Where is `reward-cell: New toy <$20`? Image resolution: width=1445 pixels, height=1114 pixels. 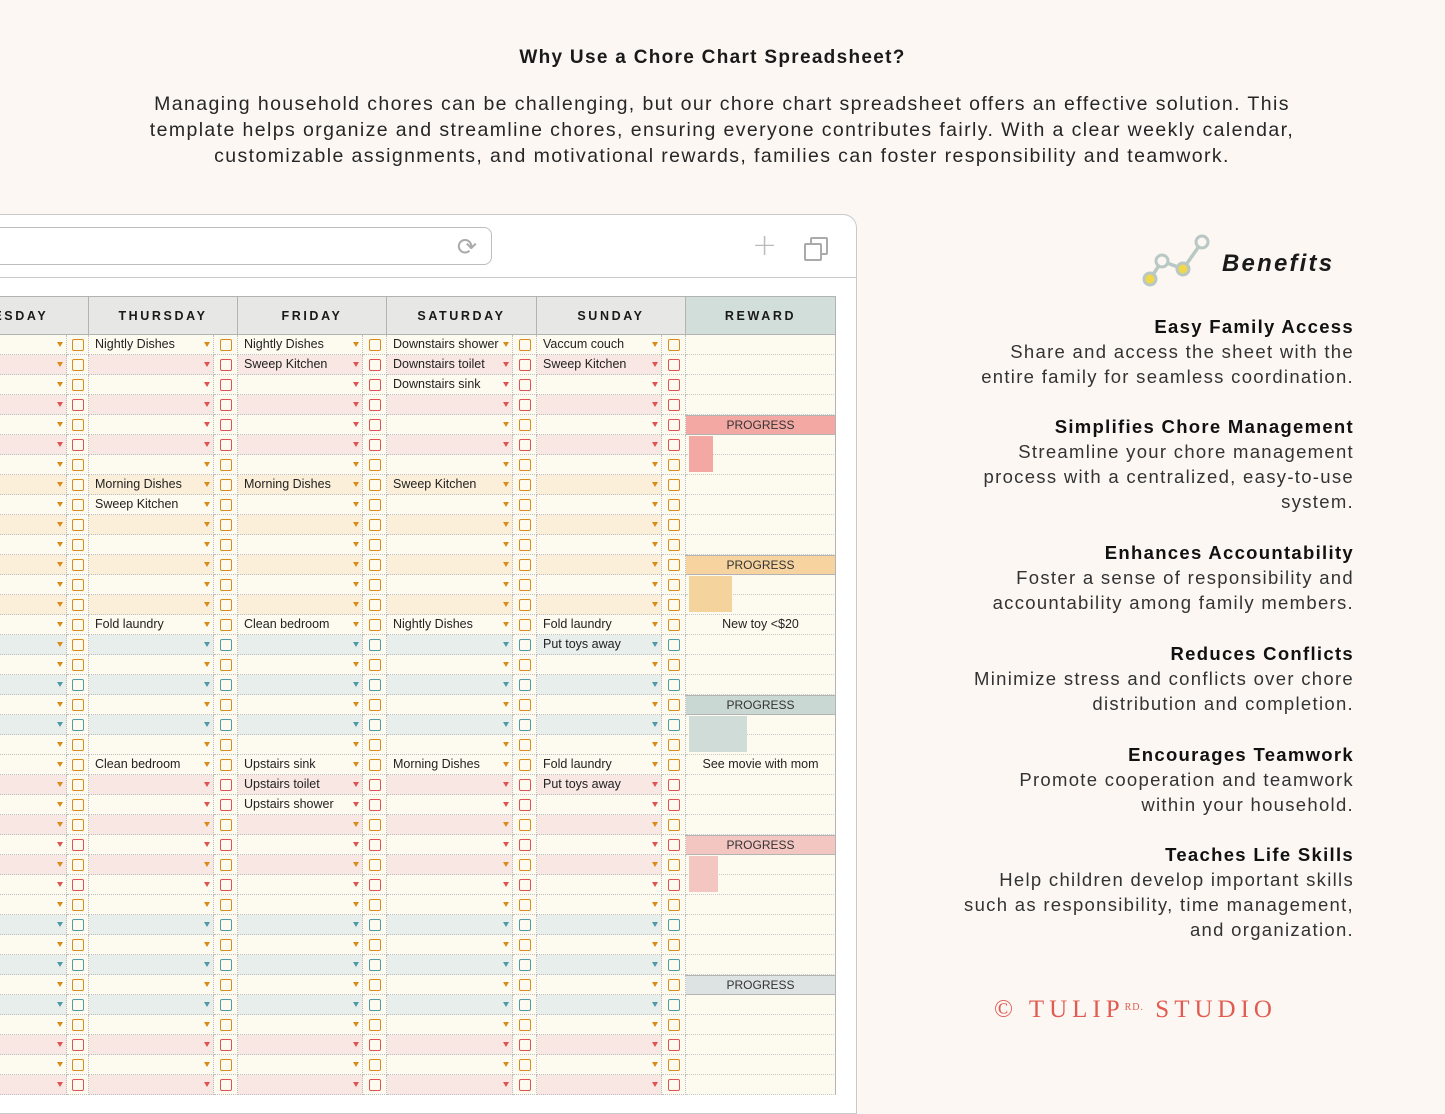
reward-cell: New toy <$20 is located at coordinates (761, 625).